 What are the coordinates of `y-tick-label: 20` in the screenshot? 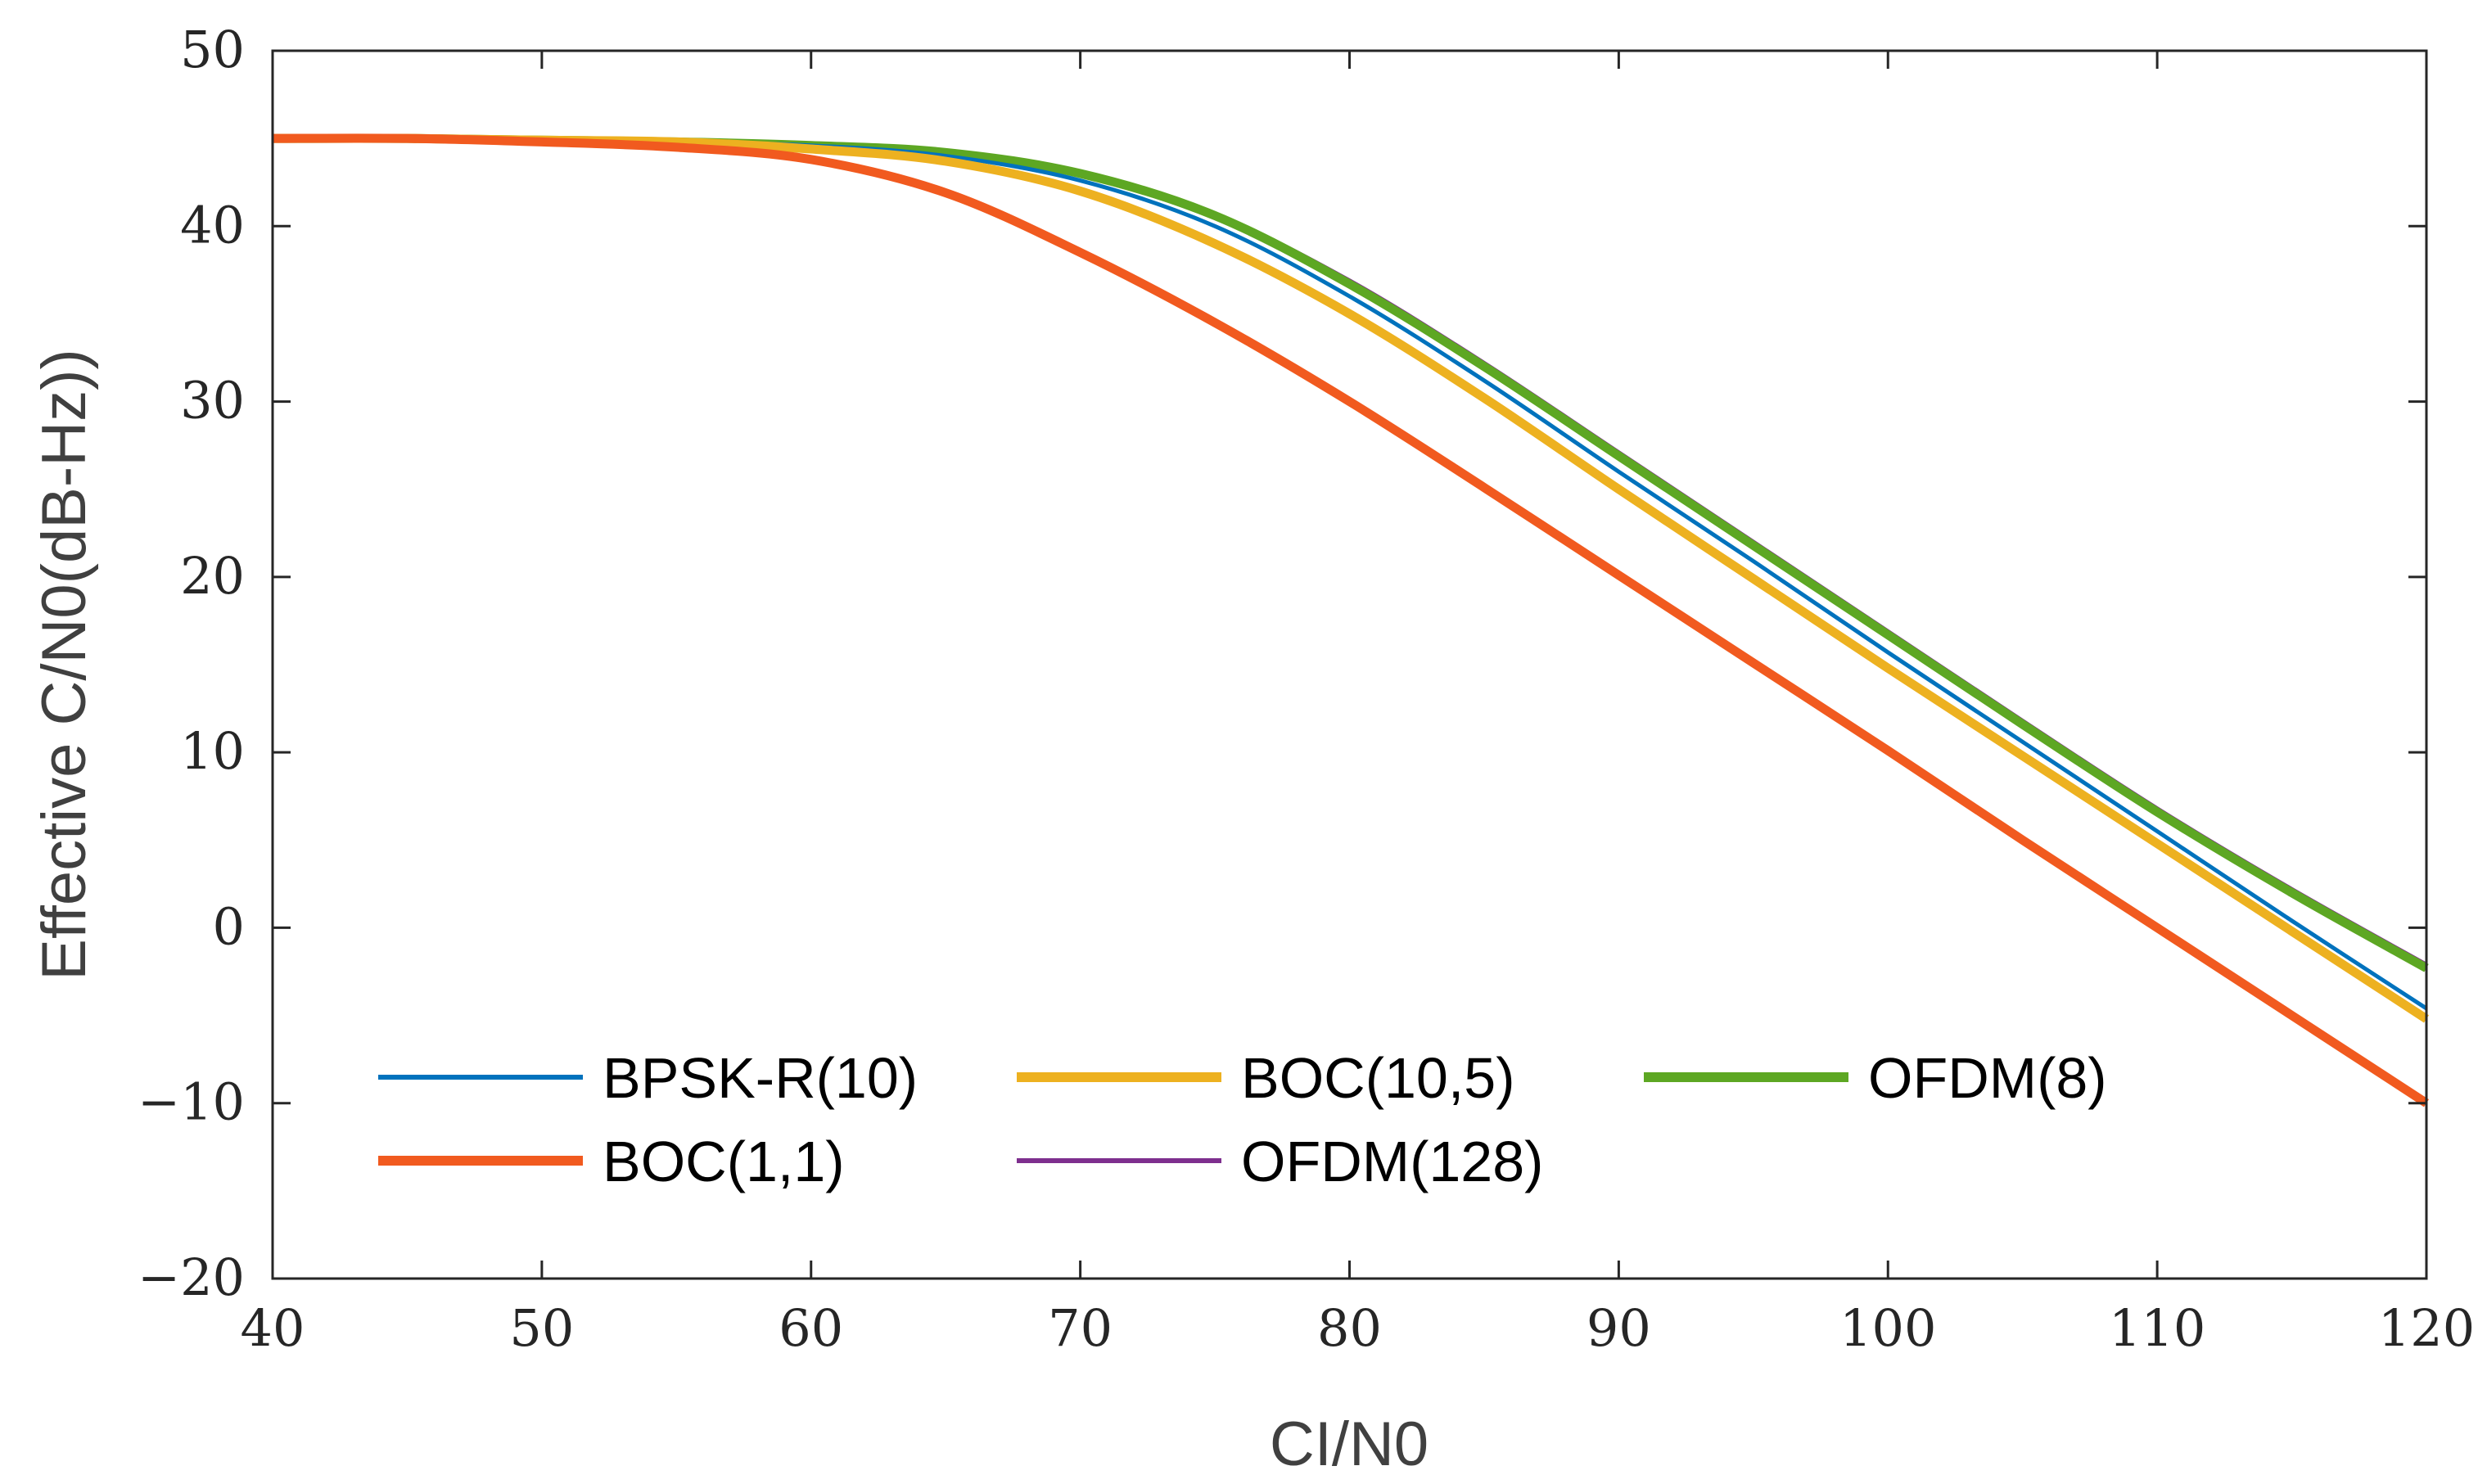 It's located at (212, 576).